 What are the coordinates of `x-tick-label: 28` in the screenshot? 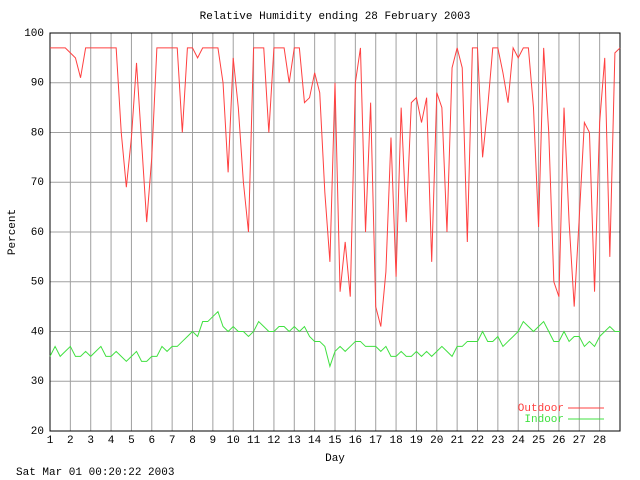 It's located at (599, 441).